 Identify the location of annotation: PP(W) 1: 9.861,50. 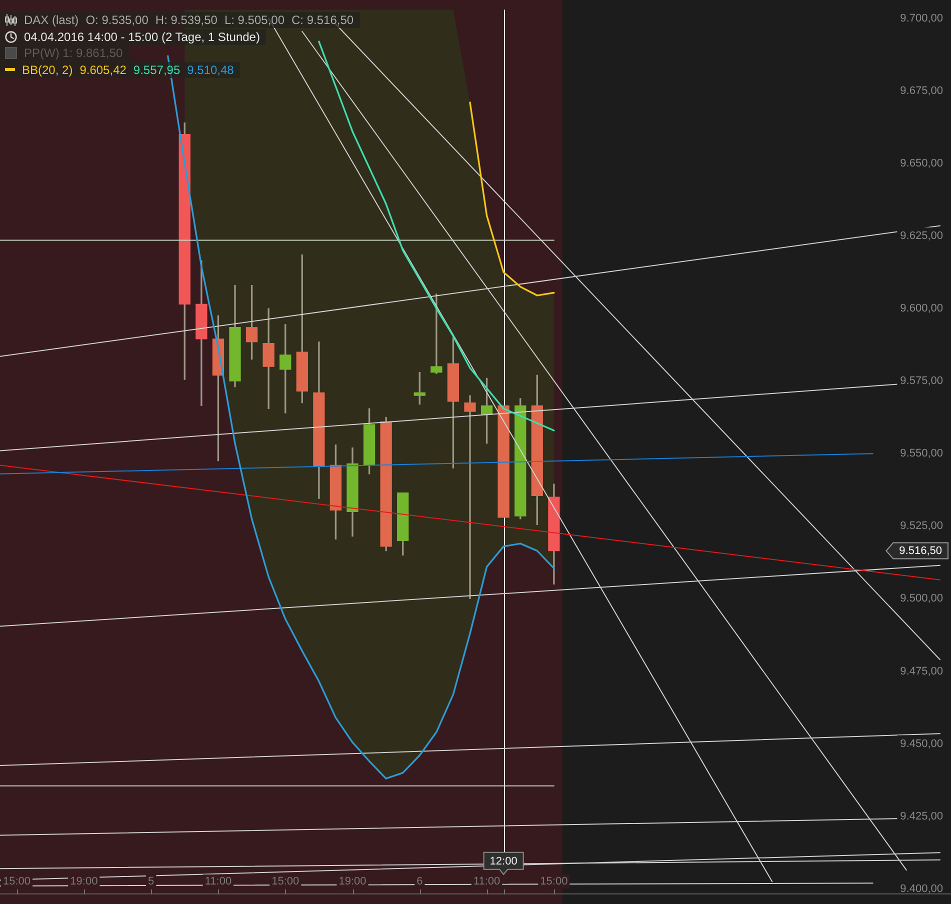
(73, 53).